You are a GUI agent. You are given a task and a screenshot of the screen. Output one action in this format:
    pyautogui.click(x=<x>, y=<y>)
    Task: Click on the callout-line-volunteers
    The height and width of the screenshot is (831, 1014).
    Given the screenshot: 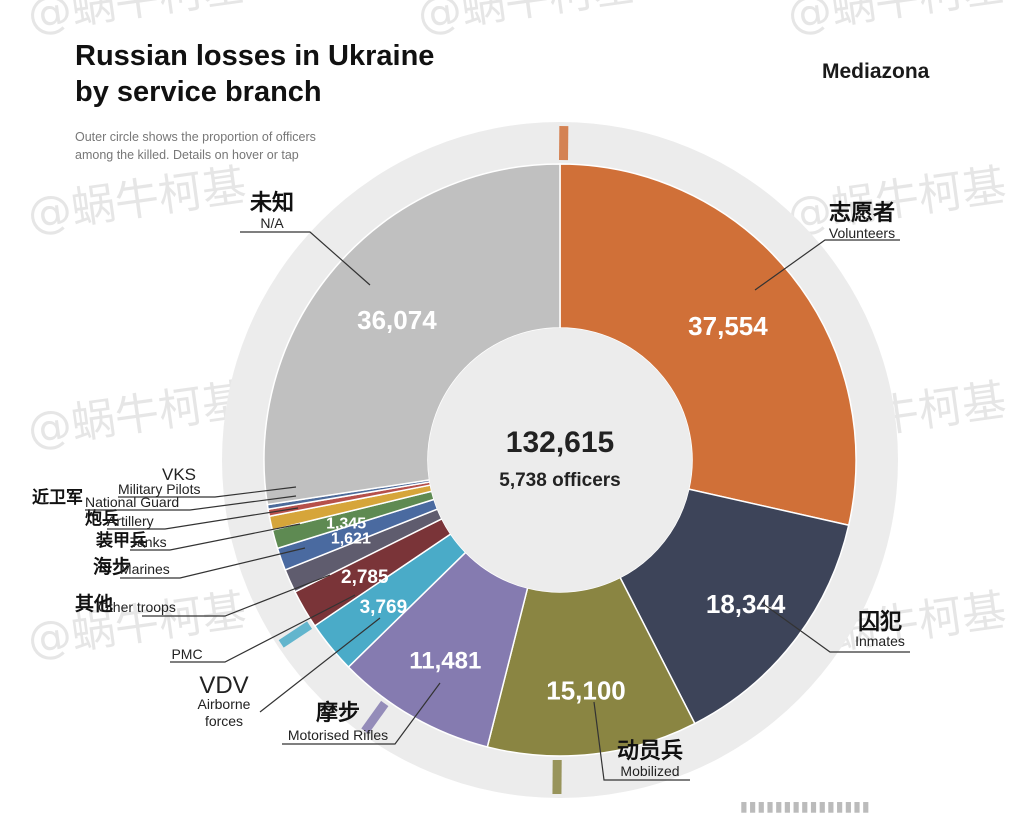 What is the action you would take?
    pyautogui.click(x=827, y=265)
    